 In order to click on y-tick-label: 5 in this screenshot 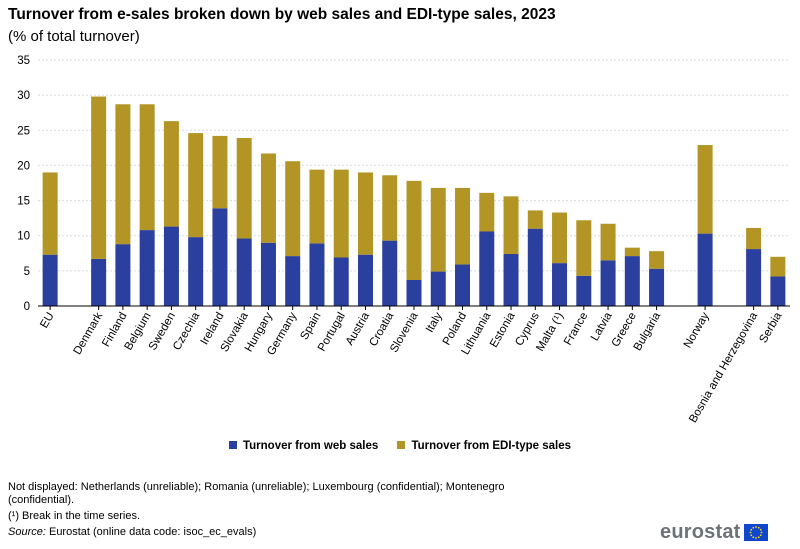, I will do `click(27, 272)`.